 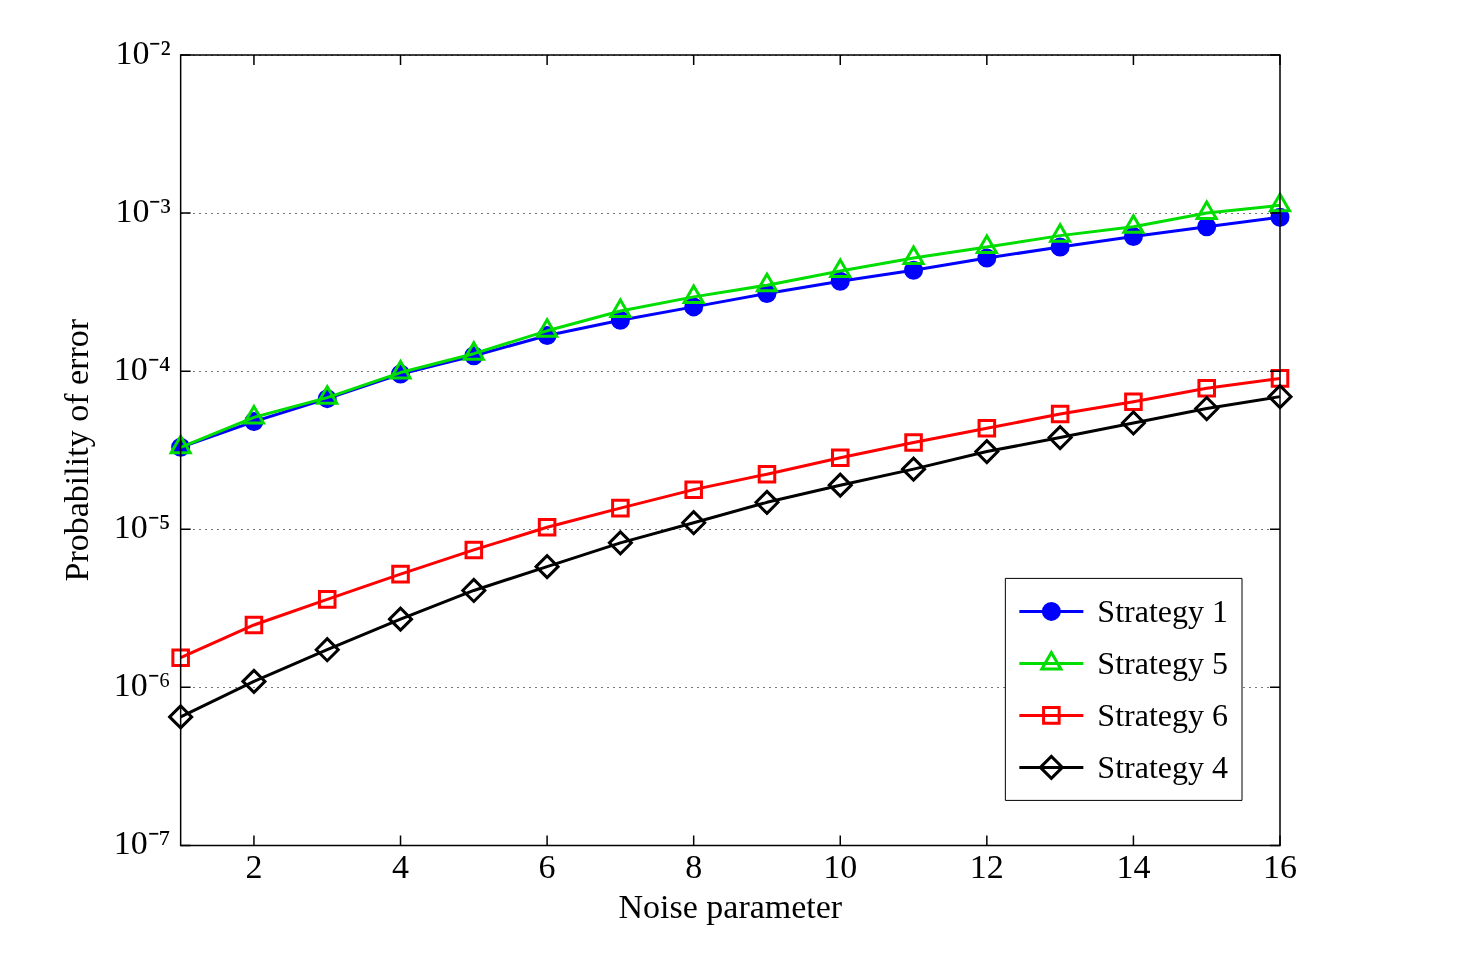 I want to click on y-tick-label: 10⁻⁷, so click(x=142, y=843).